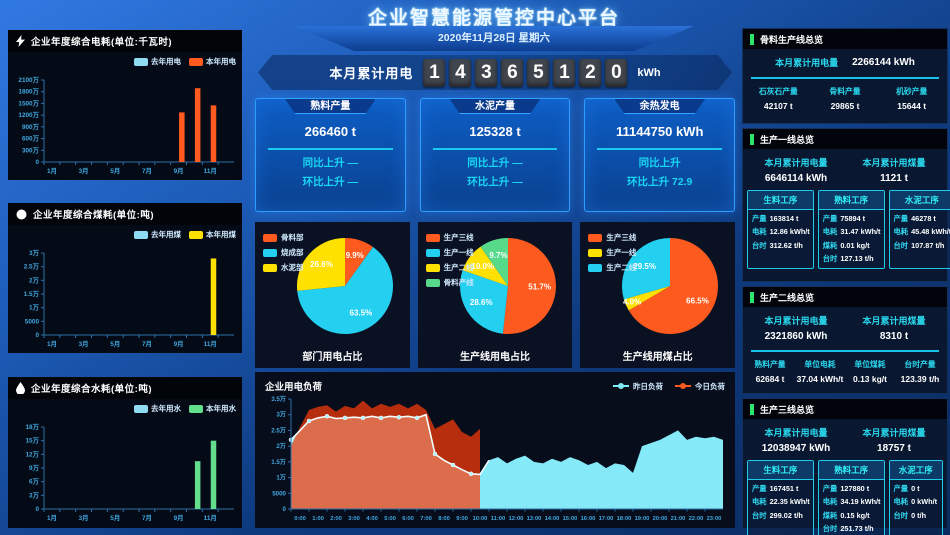 The width and height of the screenshot is (950, 535). I want to click on counter-digit: 2, so click(590, 72).